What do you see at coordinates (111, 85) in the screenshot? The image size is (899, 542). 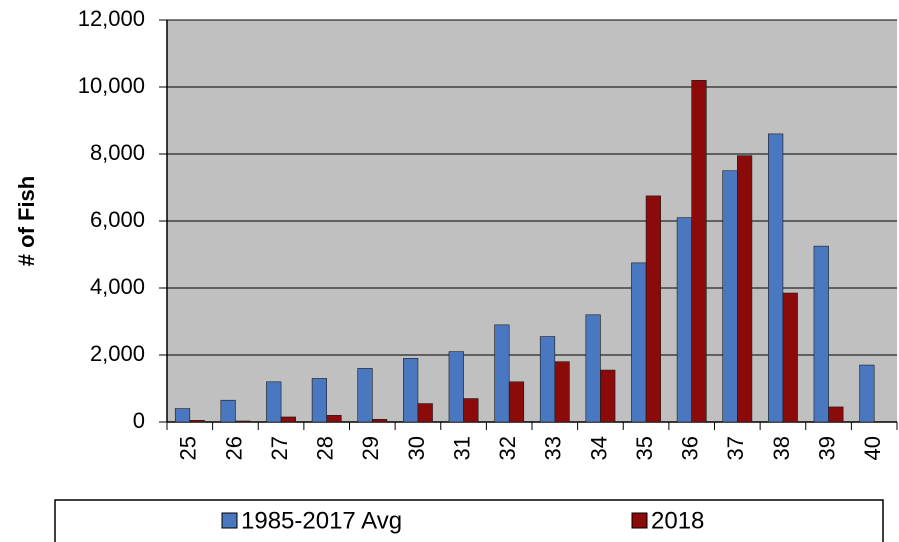 I see `y-tick-label: 10,000` at bounding box center [111, 85].